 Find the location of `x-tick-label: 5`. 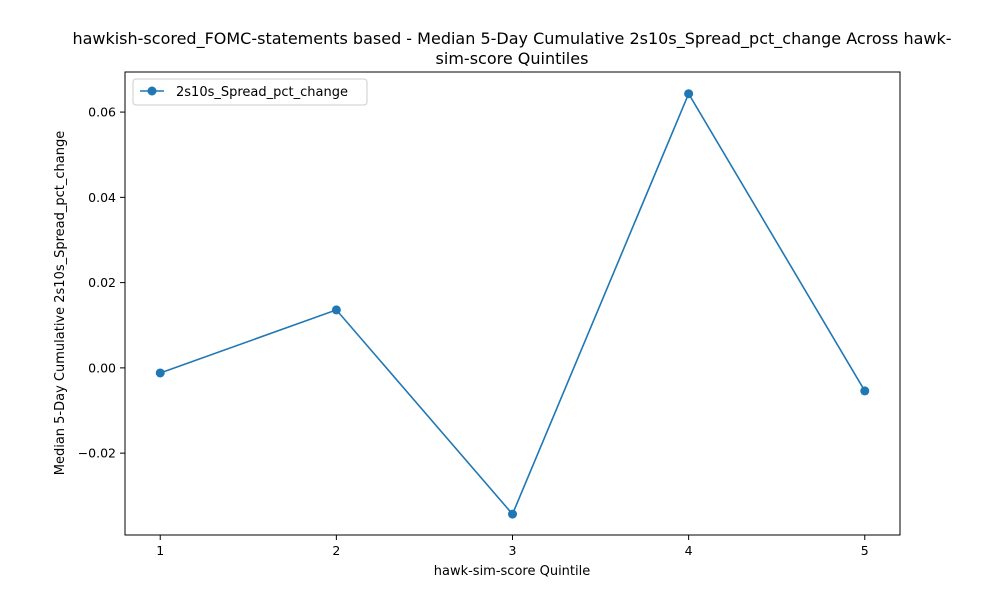

x-tick-label: 5 is located at coordinates (865, 550).